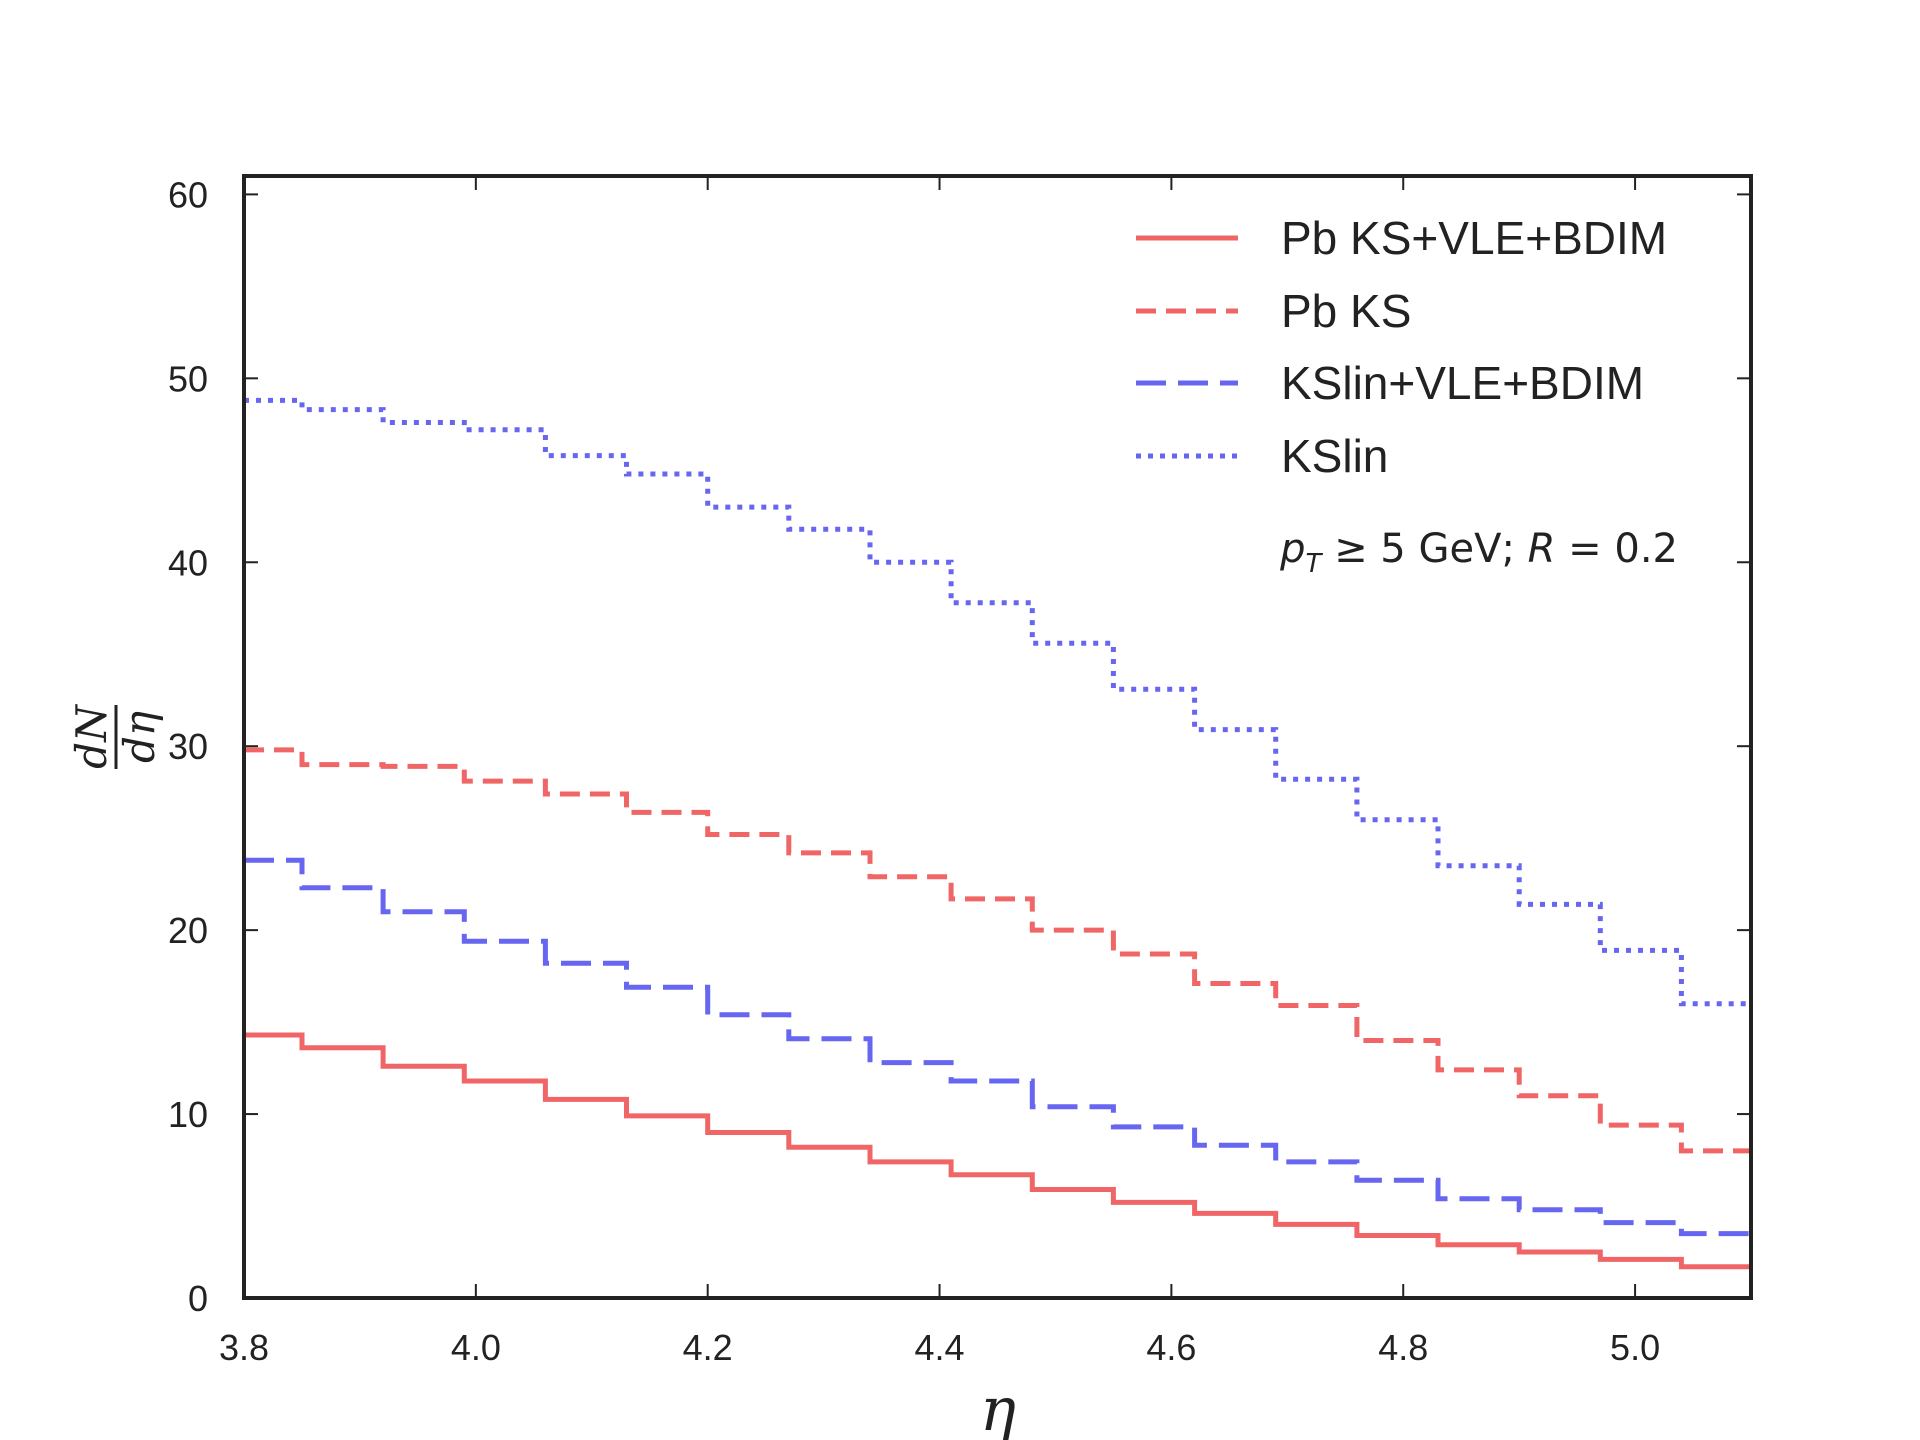 The image size is (1920, 1440). I want to click on annot-sub: T, so click(1314, 564).